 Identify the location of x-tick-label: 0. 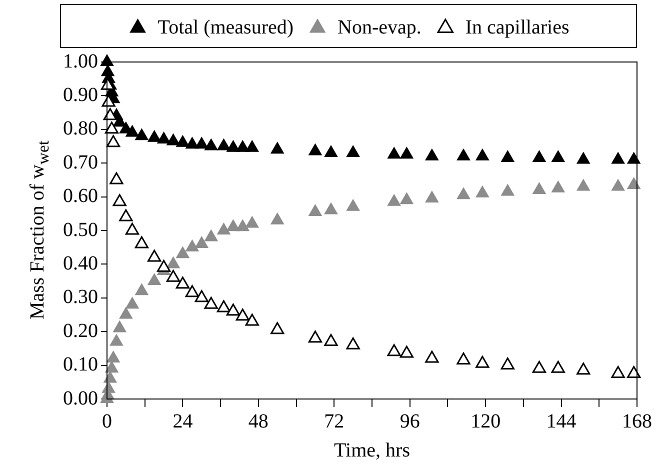
(107, 421).